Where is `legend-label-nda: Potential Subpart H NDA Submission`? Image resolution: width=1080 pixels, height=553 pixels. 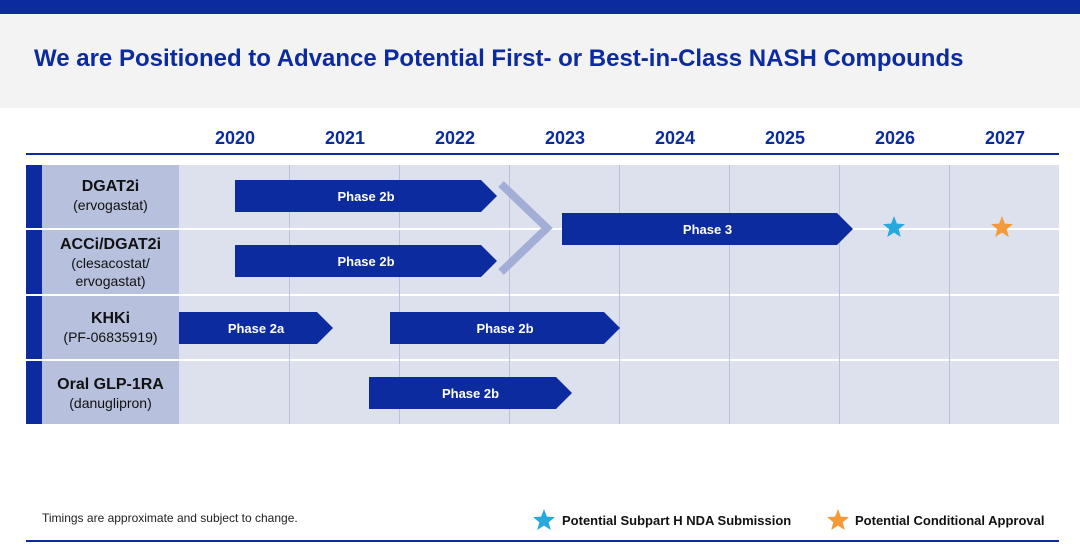
legend-label-nda: Potential Subpart H NDA Submission is located at coordinates (677, 520).